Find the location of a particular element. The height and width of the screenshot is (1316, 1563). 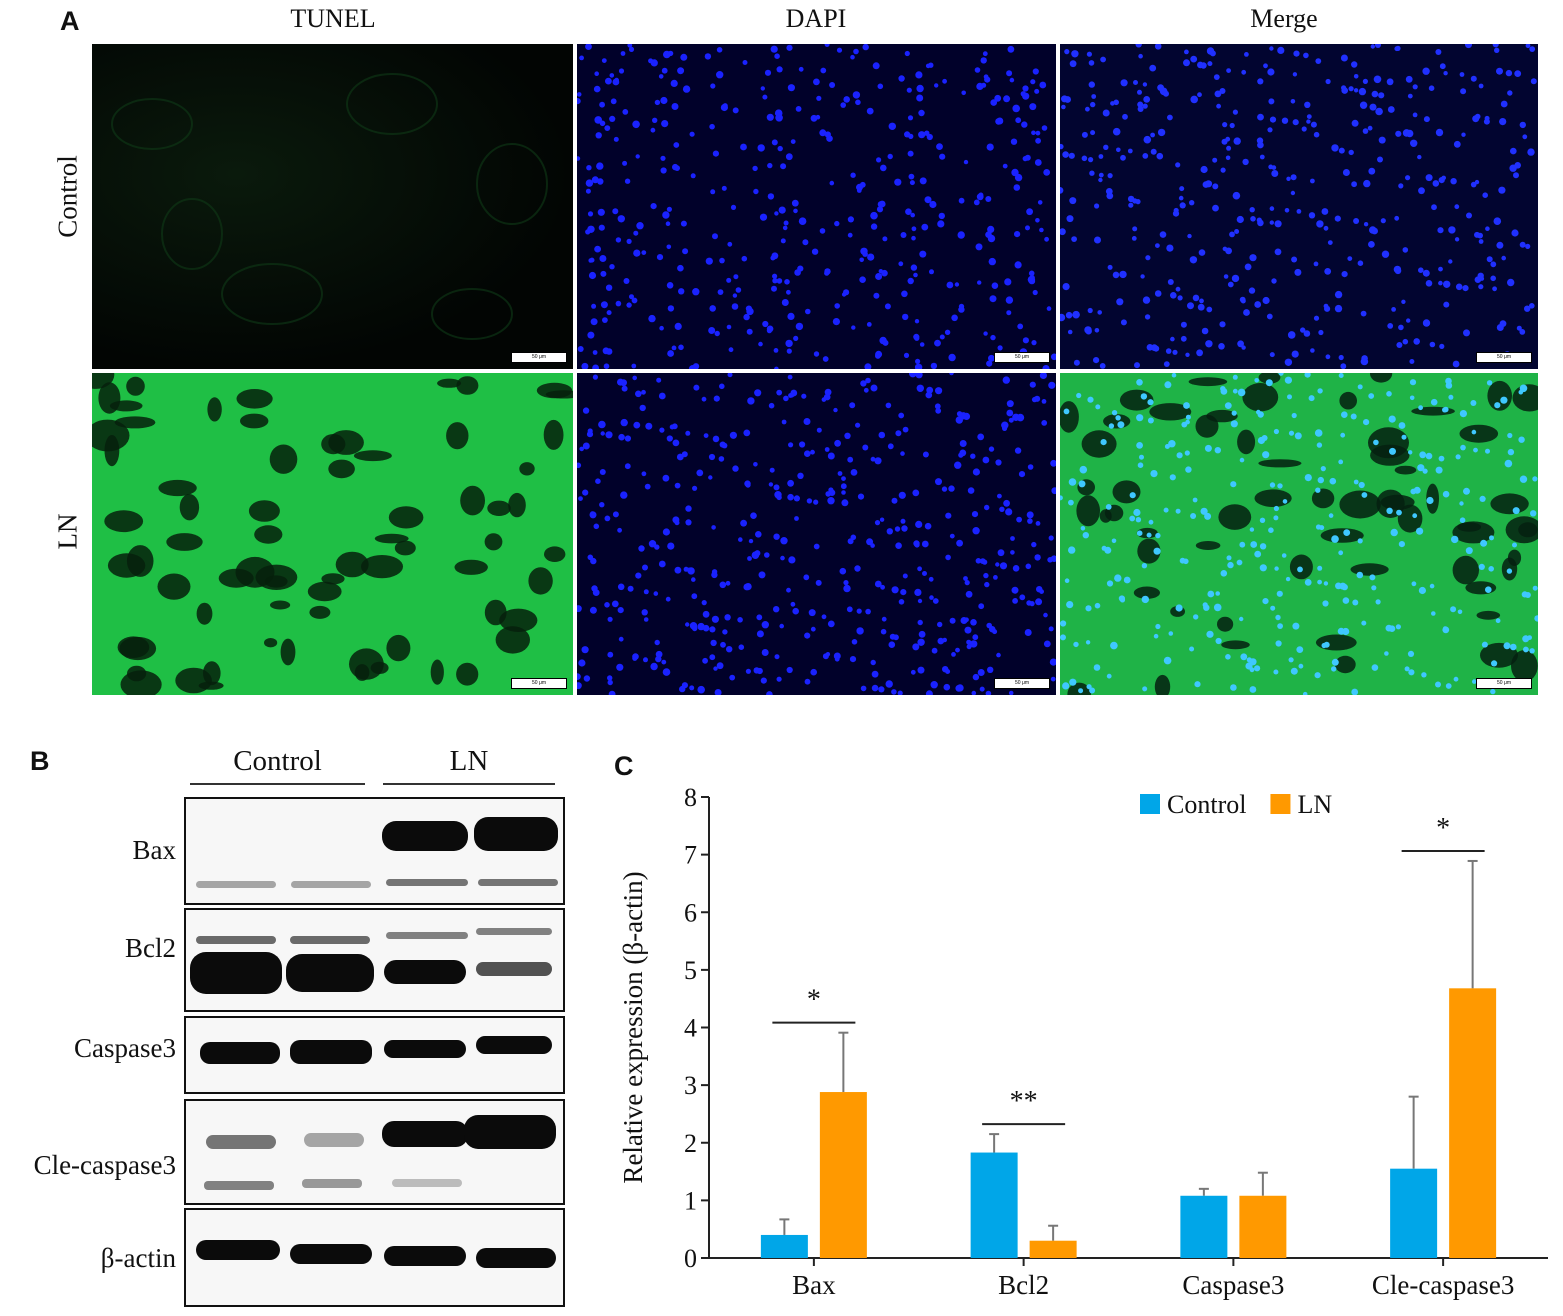

bar-ln-bcl2 is located at coordinates (1053, 1249).